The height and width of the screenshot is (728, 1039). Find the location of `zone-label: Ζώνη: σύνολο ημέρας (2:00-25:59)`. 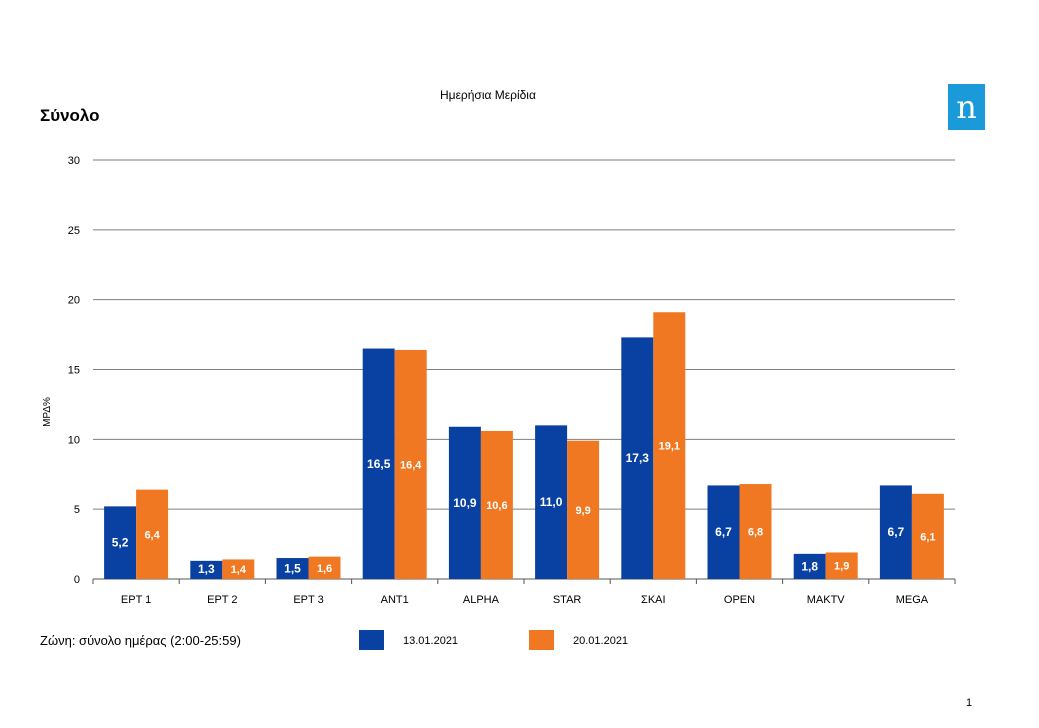

zone-label: Ζώνη: σύνολο ημέρας (2:00-25:59) is located at coordinates (140, 640).